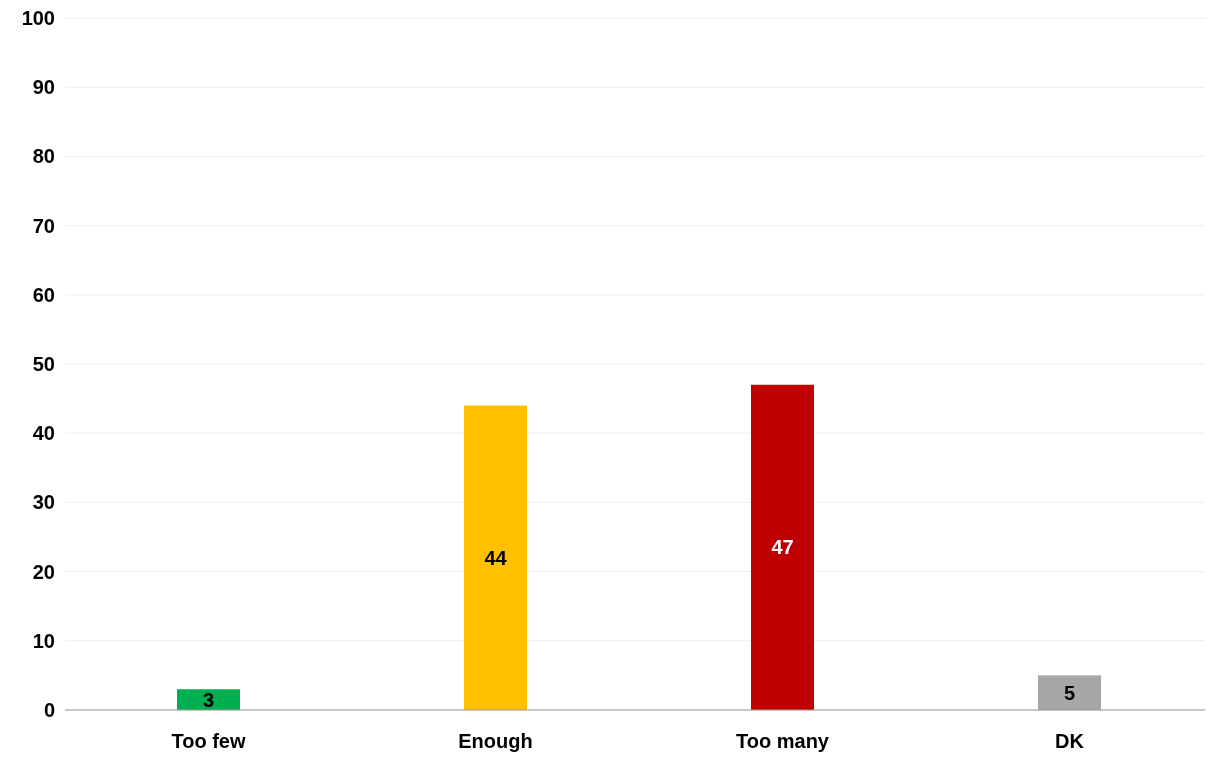 Image resolution: width=1210 pixels, height=765 pixels. Describe the element at coordinates (43, 433) in the screenshot. I see `y-tick-label: 40` at that location.